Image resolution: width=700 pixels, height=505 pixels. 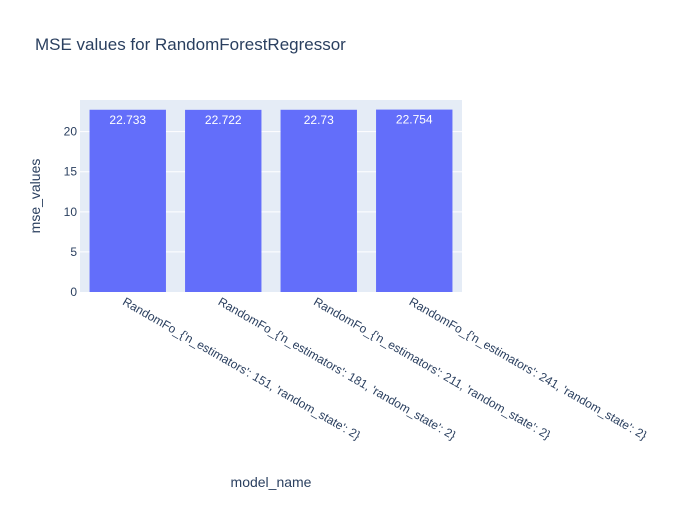 What do you see at coordinates (319, 120) in the screenshot?
I see `bar-value-label: 22.73` at bounding box center [319, 120].